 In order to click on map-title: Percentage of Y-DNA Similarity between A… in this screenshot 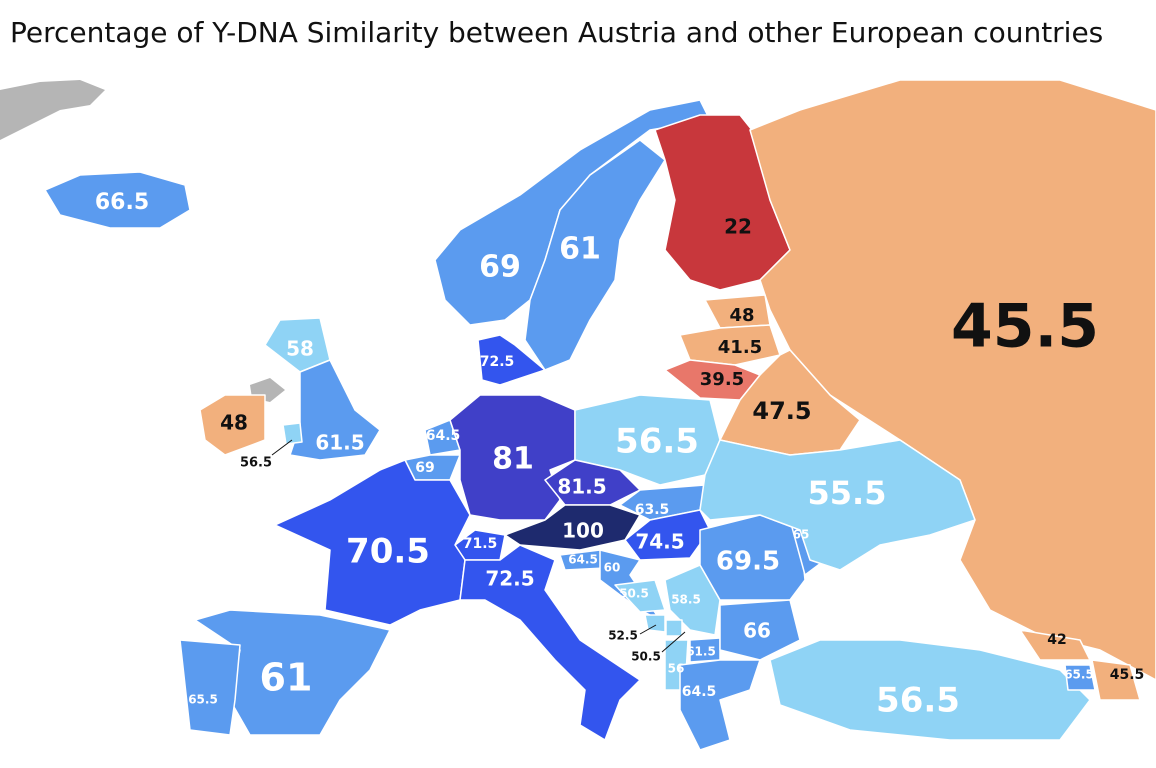, I will do `click(556, 32)`.